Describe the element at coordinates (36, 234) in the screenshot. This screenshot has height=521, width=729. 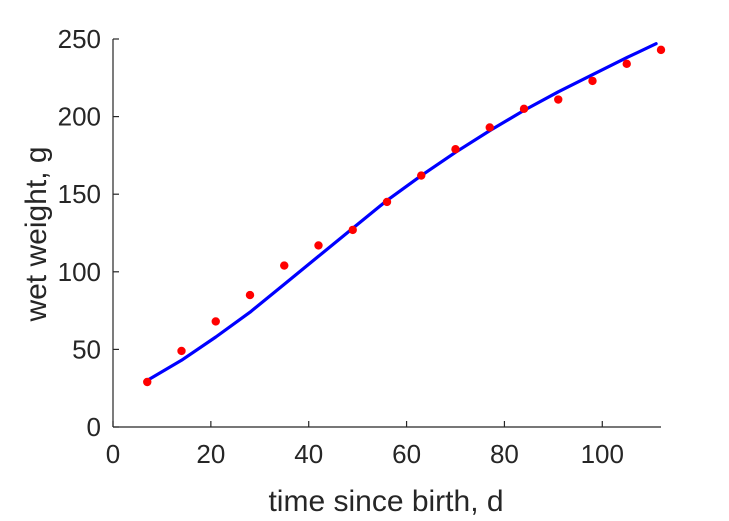
I see `y-axis-title: wet weight, g` at that location.